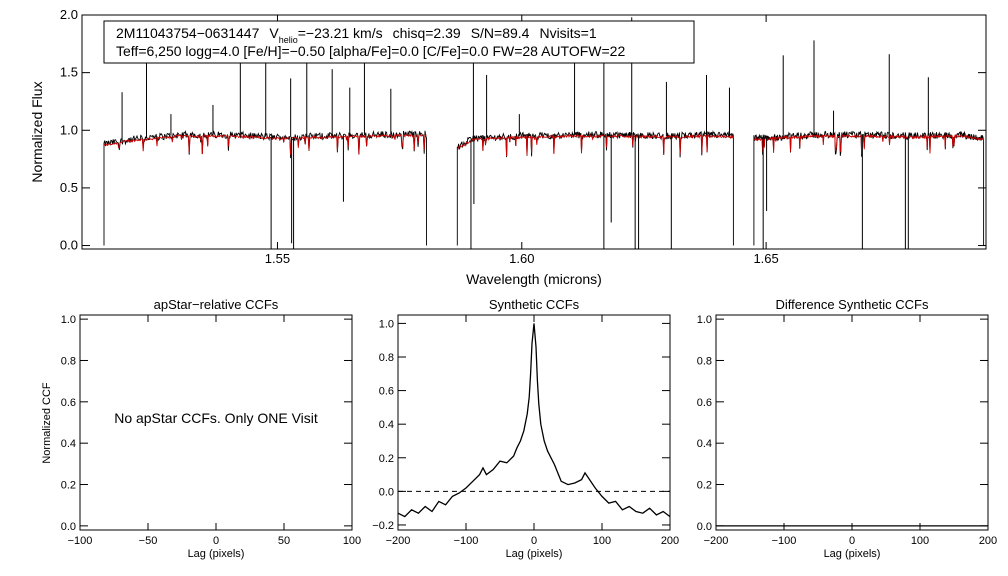 The width and height of the screenshot is (1008, 576). I want to click on y-tick-label: 2.0, so click(69, 14).